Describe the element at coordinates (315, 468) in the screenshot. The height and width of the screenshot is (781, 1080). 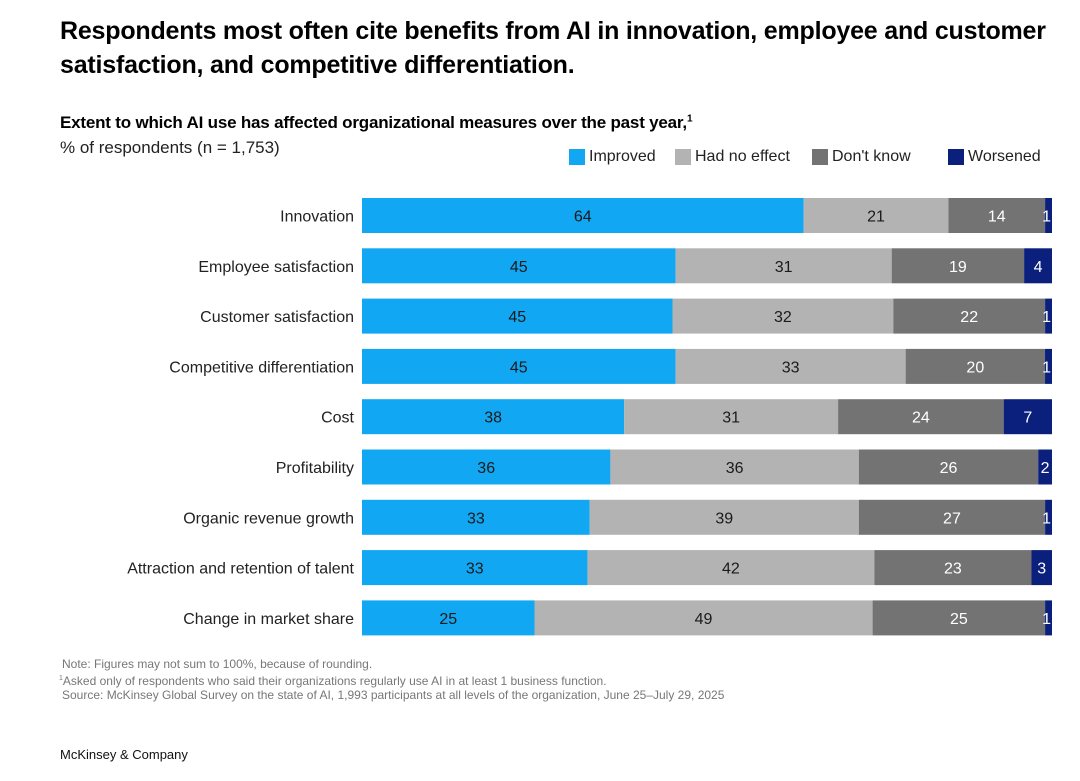
I see `category-label: Profitability` at that location.